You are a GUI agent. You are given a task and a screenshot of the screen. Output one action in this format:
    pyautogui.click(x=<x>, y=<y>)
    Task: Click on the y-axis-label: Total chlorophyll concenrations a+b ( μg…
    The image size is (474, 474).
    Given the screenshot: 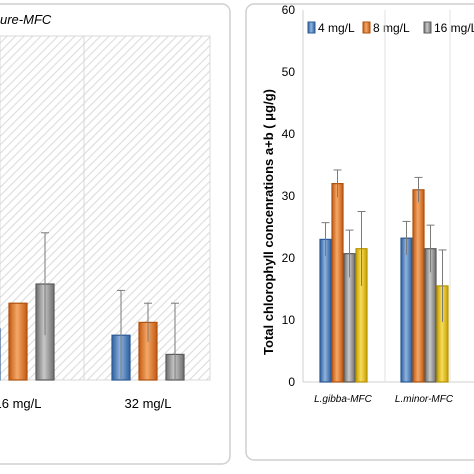 What is the action you would take?
    pyautogui.click(x=268, y=222)
    